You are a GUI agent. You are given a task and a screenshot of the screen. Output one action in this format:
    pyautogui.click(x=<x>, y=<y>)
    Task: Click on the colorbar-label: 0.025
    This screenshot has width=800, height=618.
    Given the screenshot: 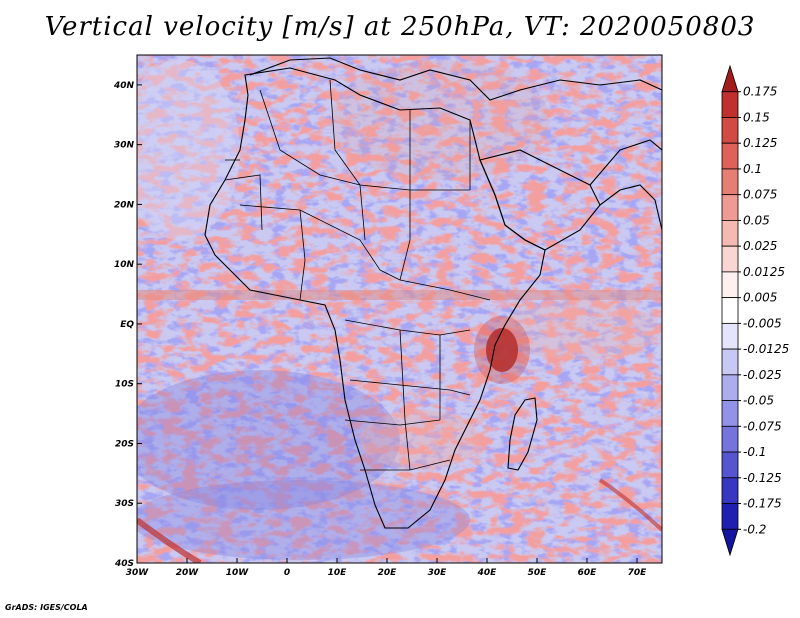 What is the action you would take?
    pyautogui.click(x=760, y=246)
    